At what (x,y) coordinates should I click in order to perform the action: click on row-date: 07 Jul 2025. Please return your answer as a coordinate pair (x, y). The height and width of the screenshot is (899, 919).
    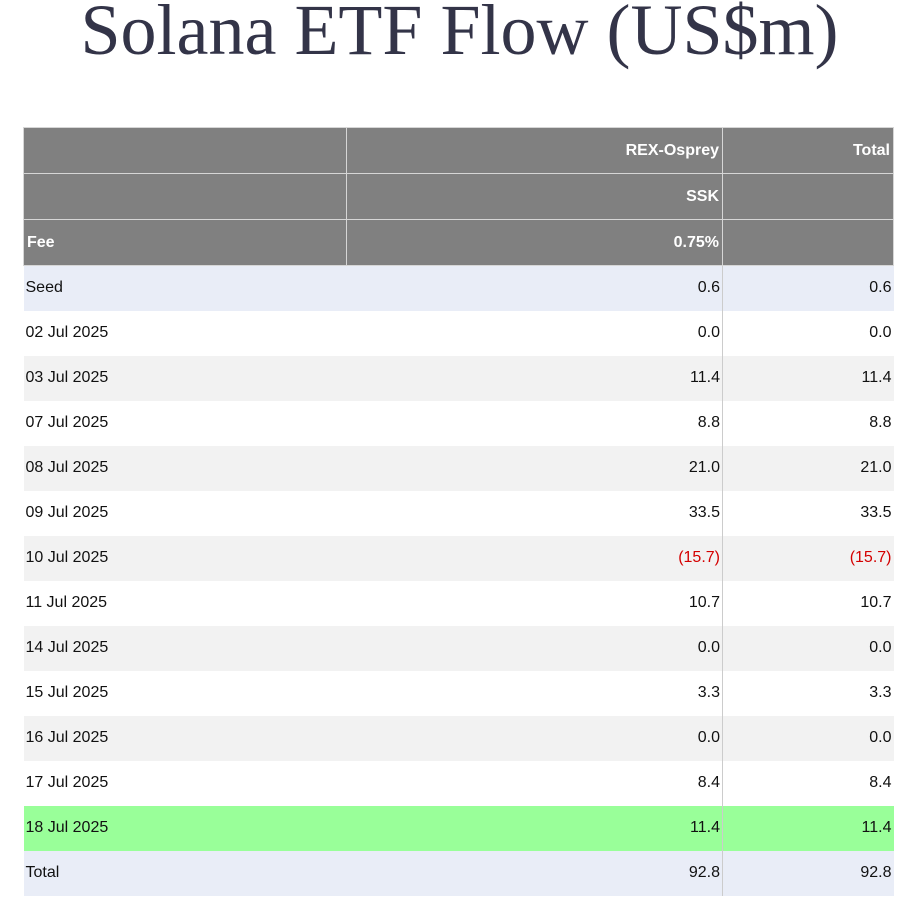
    Looking at the image, I should click on (185, 423).